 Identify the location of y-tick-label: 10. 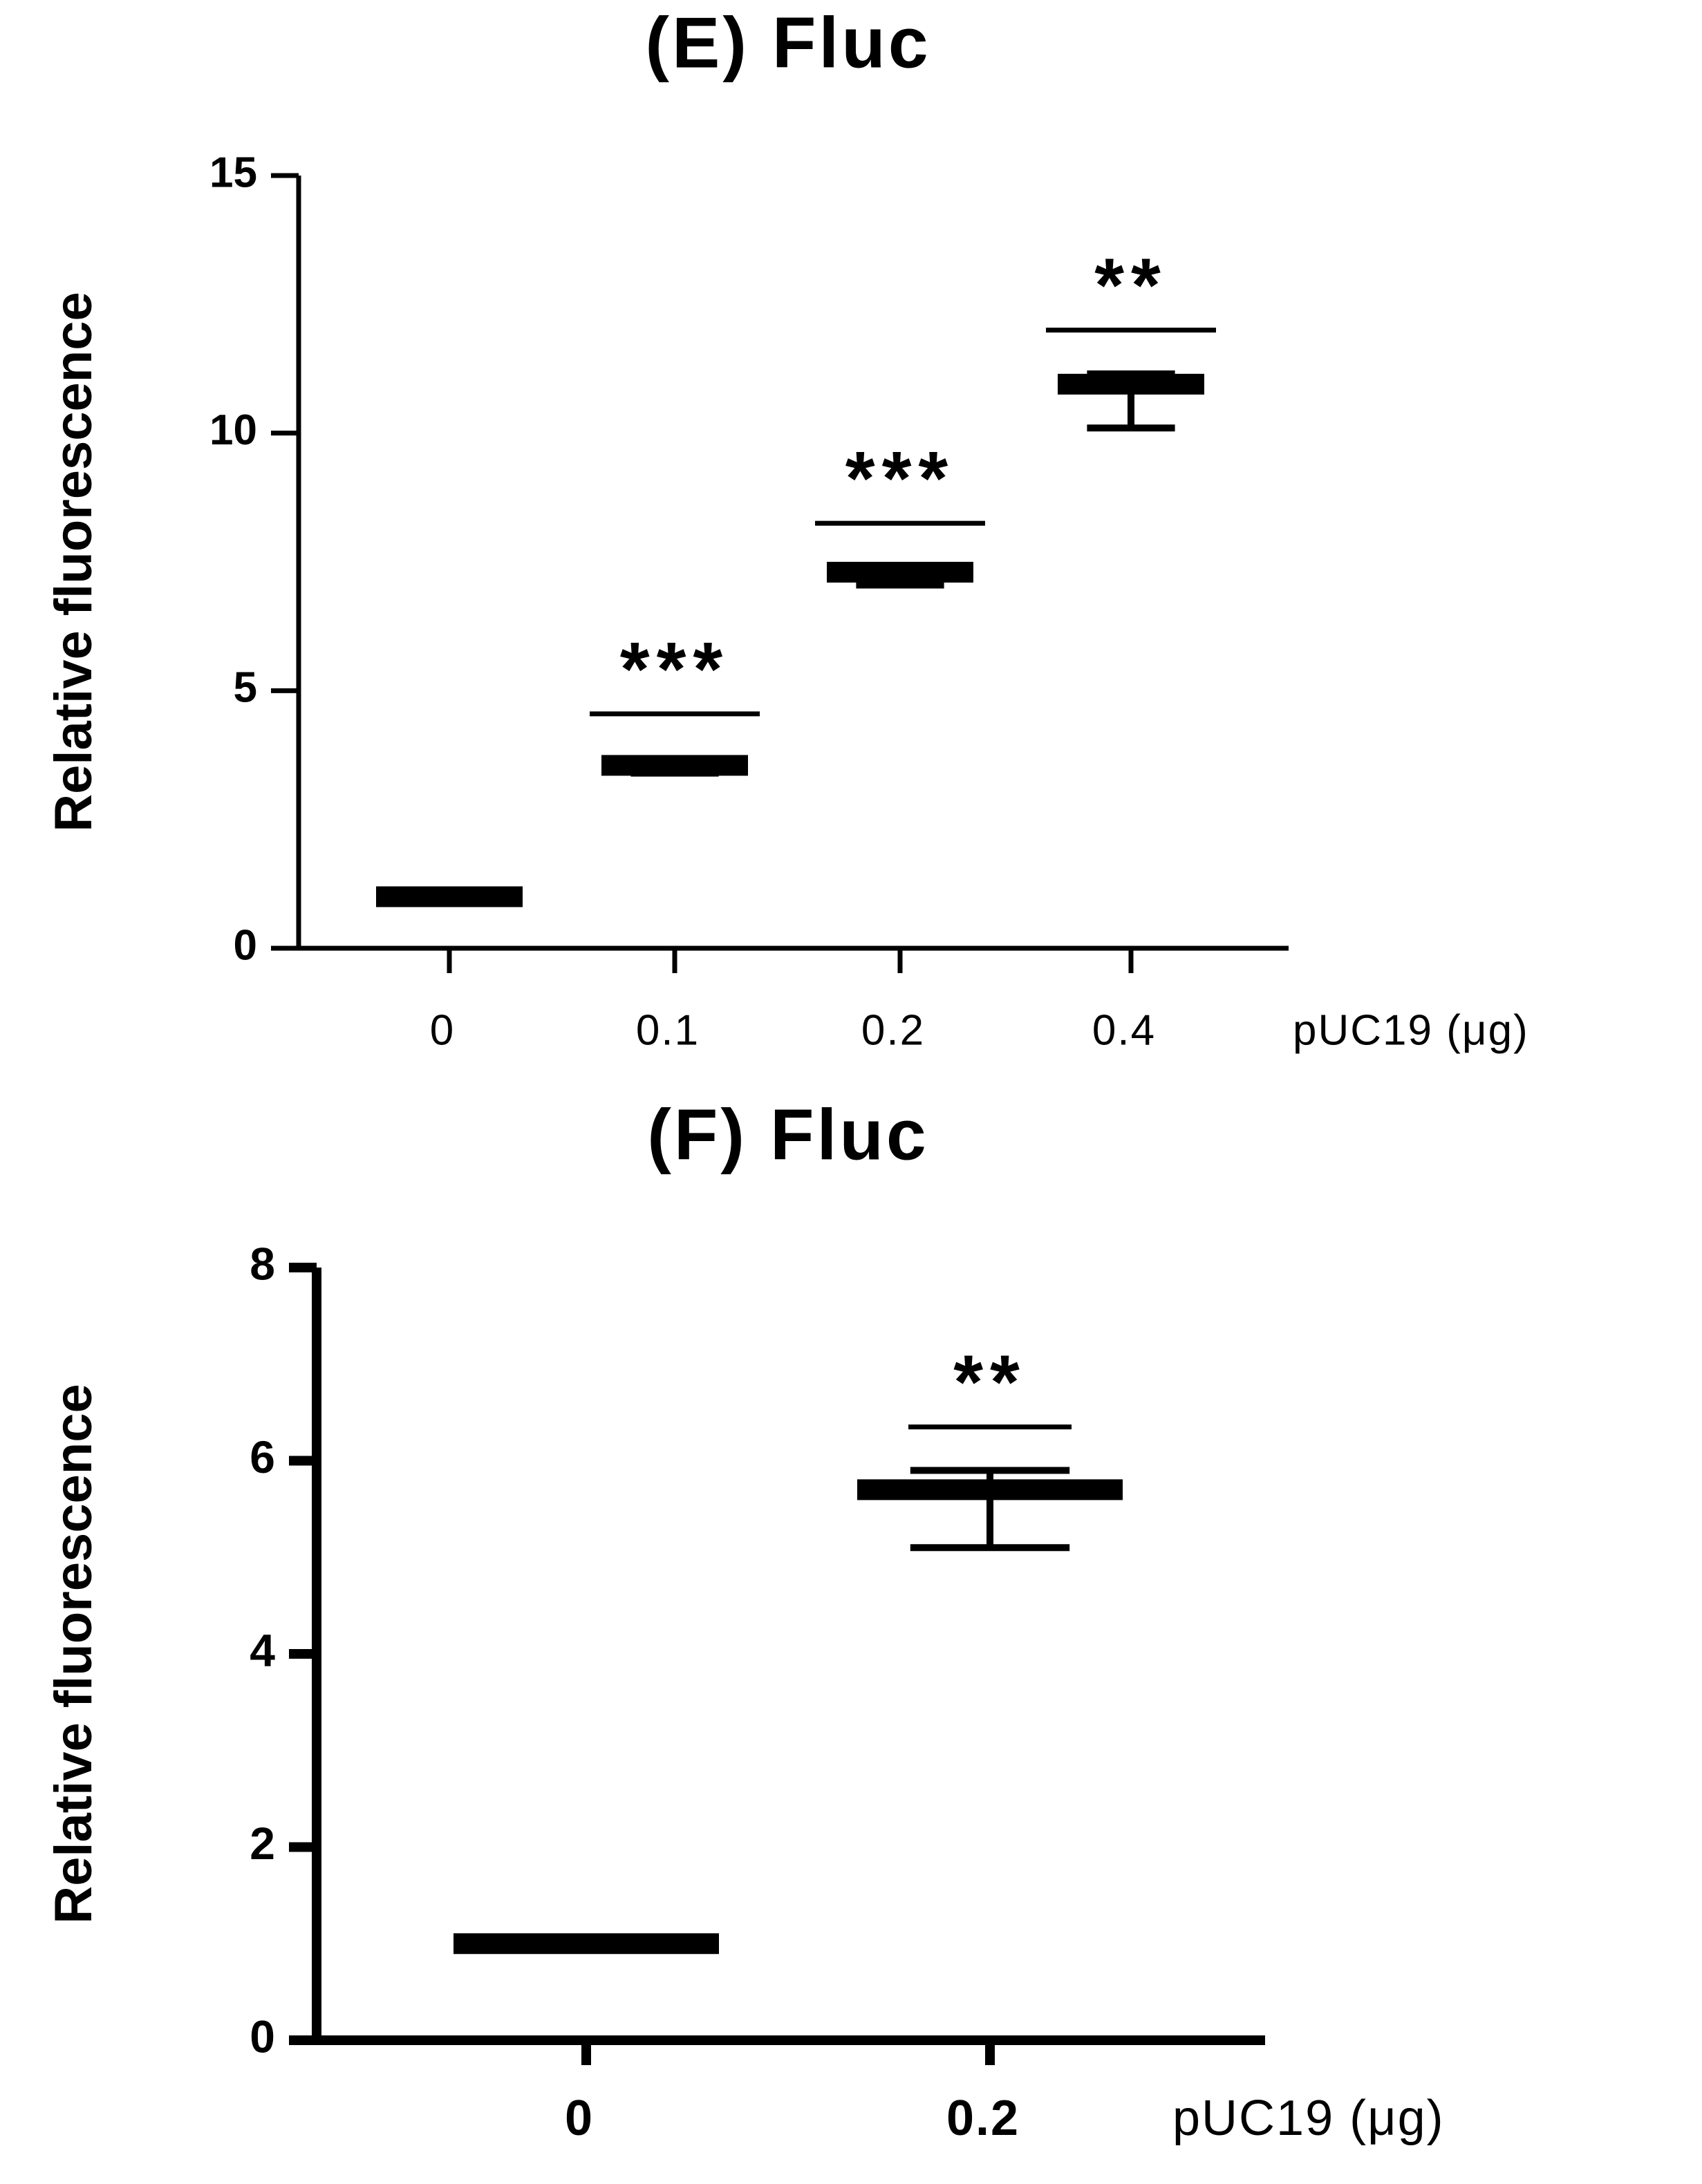
(233, 430).